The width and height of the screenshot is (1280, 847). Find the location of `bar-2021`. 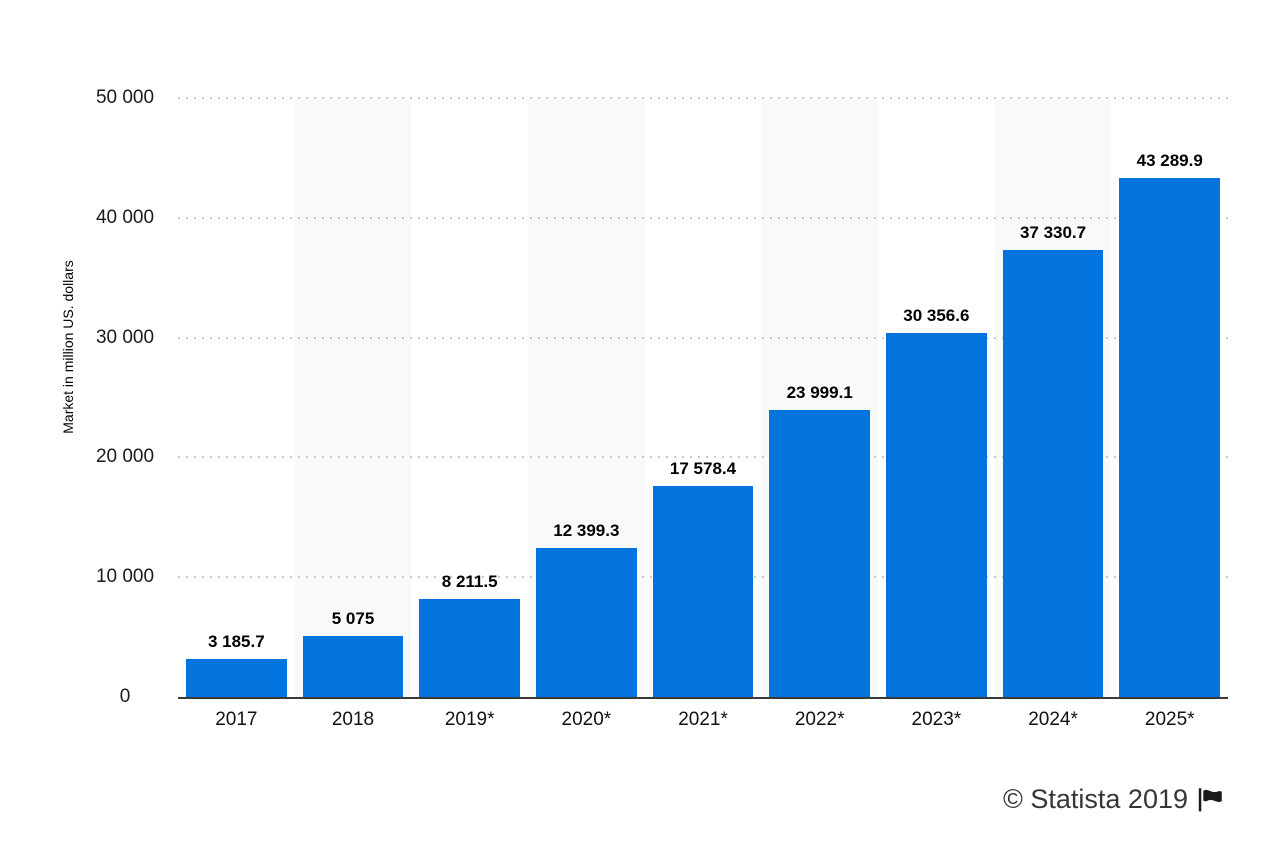

bar-2021 is located at coordinates (703, 591).